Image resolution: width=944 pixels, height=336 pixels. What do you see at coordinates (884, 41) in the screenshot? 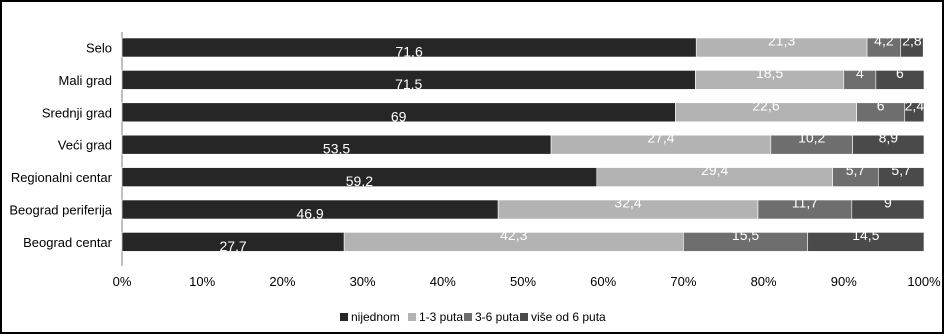
I see `data-label: 4,2` at bounding box center [884, 41].